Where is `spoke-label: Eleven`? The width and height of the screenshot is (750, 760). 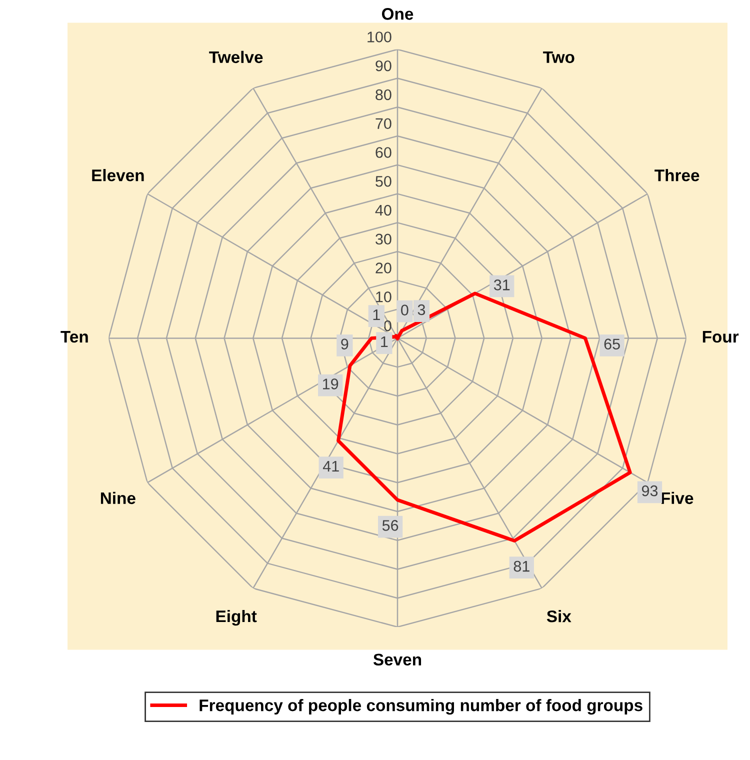 spoke-label: Eleven is located at coordinates (118, 175).